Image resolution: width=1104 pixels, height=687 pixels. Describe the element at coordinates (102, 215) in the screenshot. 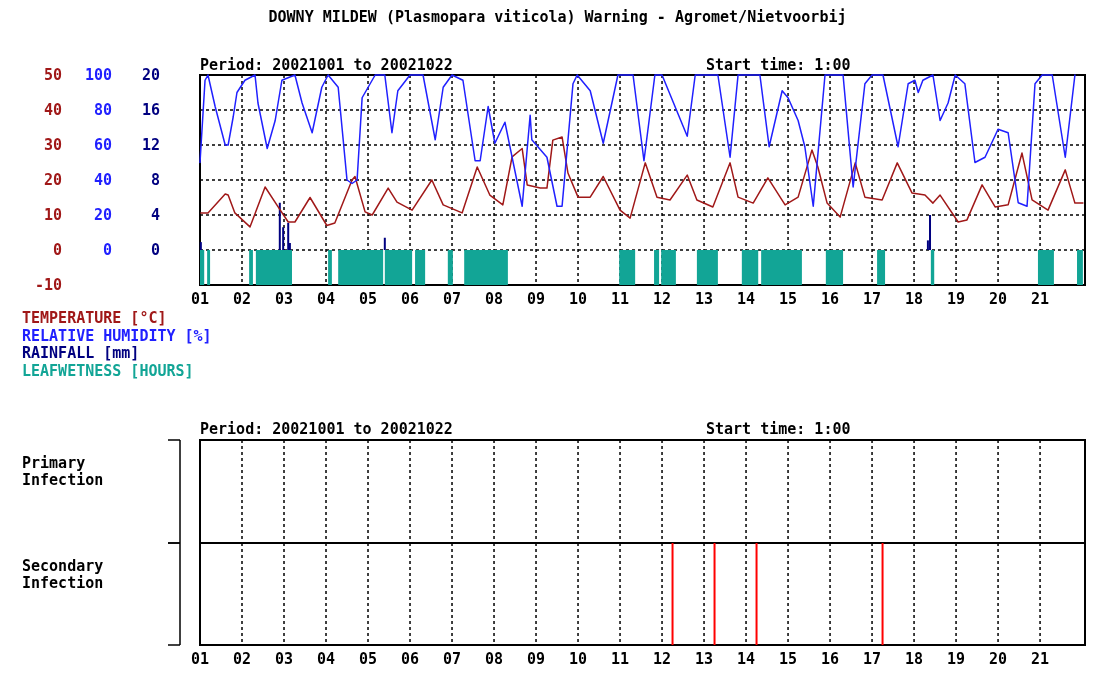

I see `y2-tick-label: 20` at that location.